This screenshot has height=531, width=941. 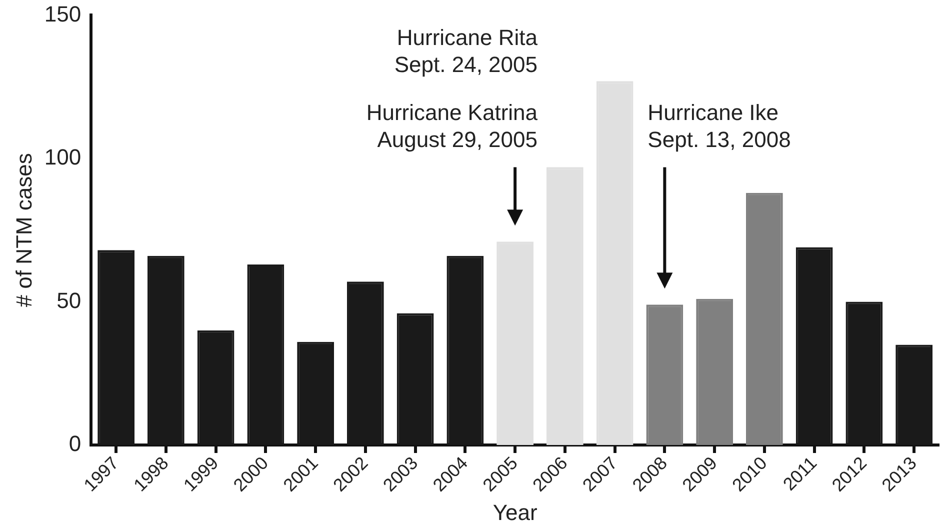 I want to click on annotation: Hurricane Katrina August 29, 2005, so click(x=452, y=126).